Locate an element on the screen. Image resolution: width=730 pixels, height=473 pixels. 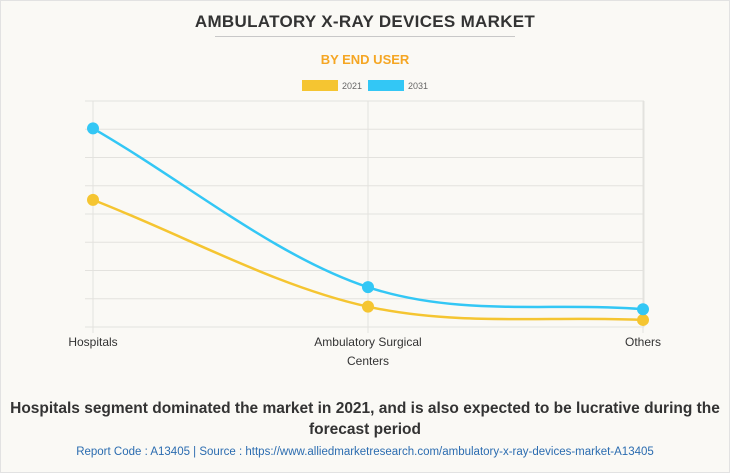
legend: 2021 2031 is located at coordinates (365, 85).